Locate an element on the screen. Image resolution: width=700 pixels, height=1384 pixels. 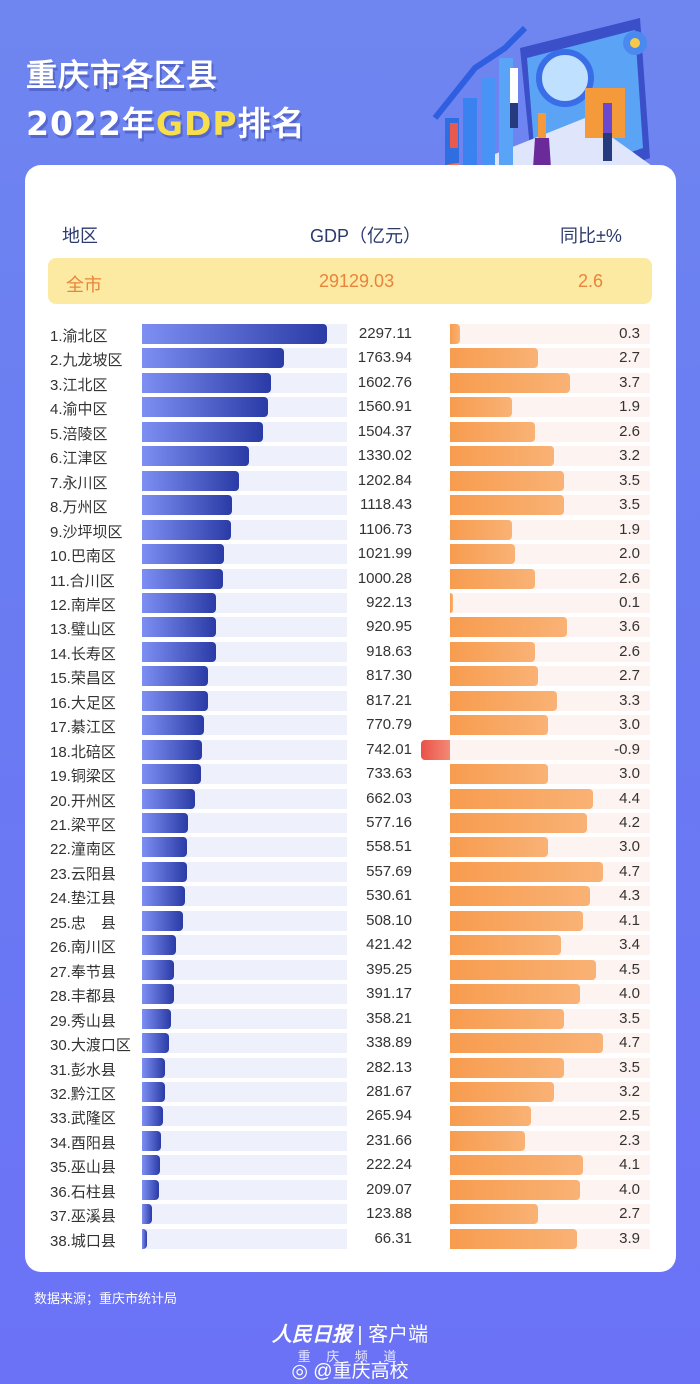
weibo-icon: ◎ is located at coordinates (302, 1371).